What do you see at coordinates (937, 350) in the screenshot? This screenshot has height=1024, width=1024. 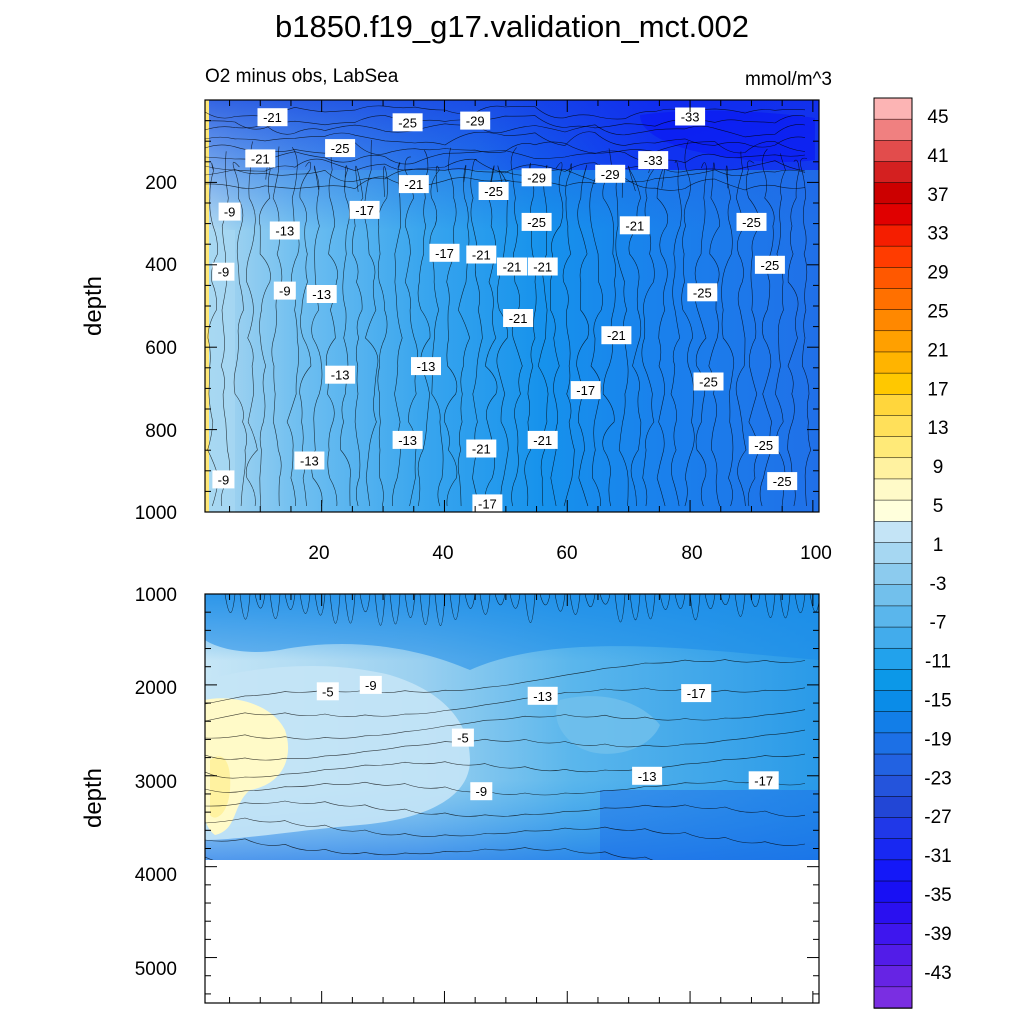 I see `colorbar-label: 21` at bounding box center [937, 350].